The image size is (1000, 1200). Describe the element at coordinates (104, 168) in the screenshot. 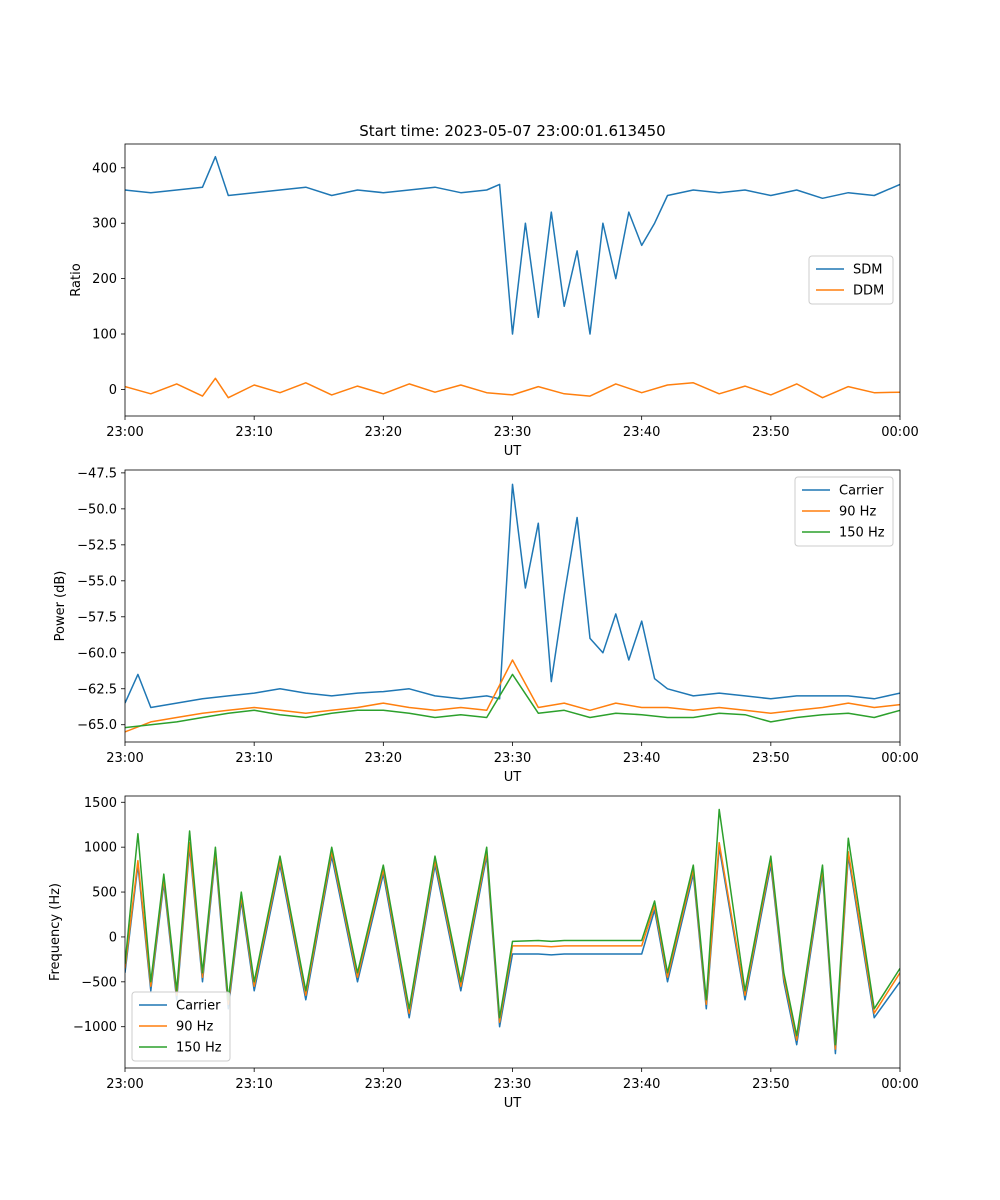

I see `y-tick-label: 400` at that location.